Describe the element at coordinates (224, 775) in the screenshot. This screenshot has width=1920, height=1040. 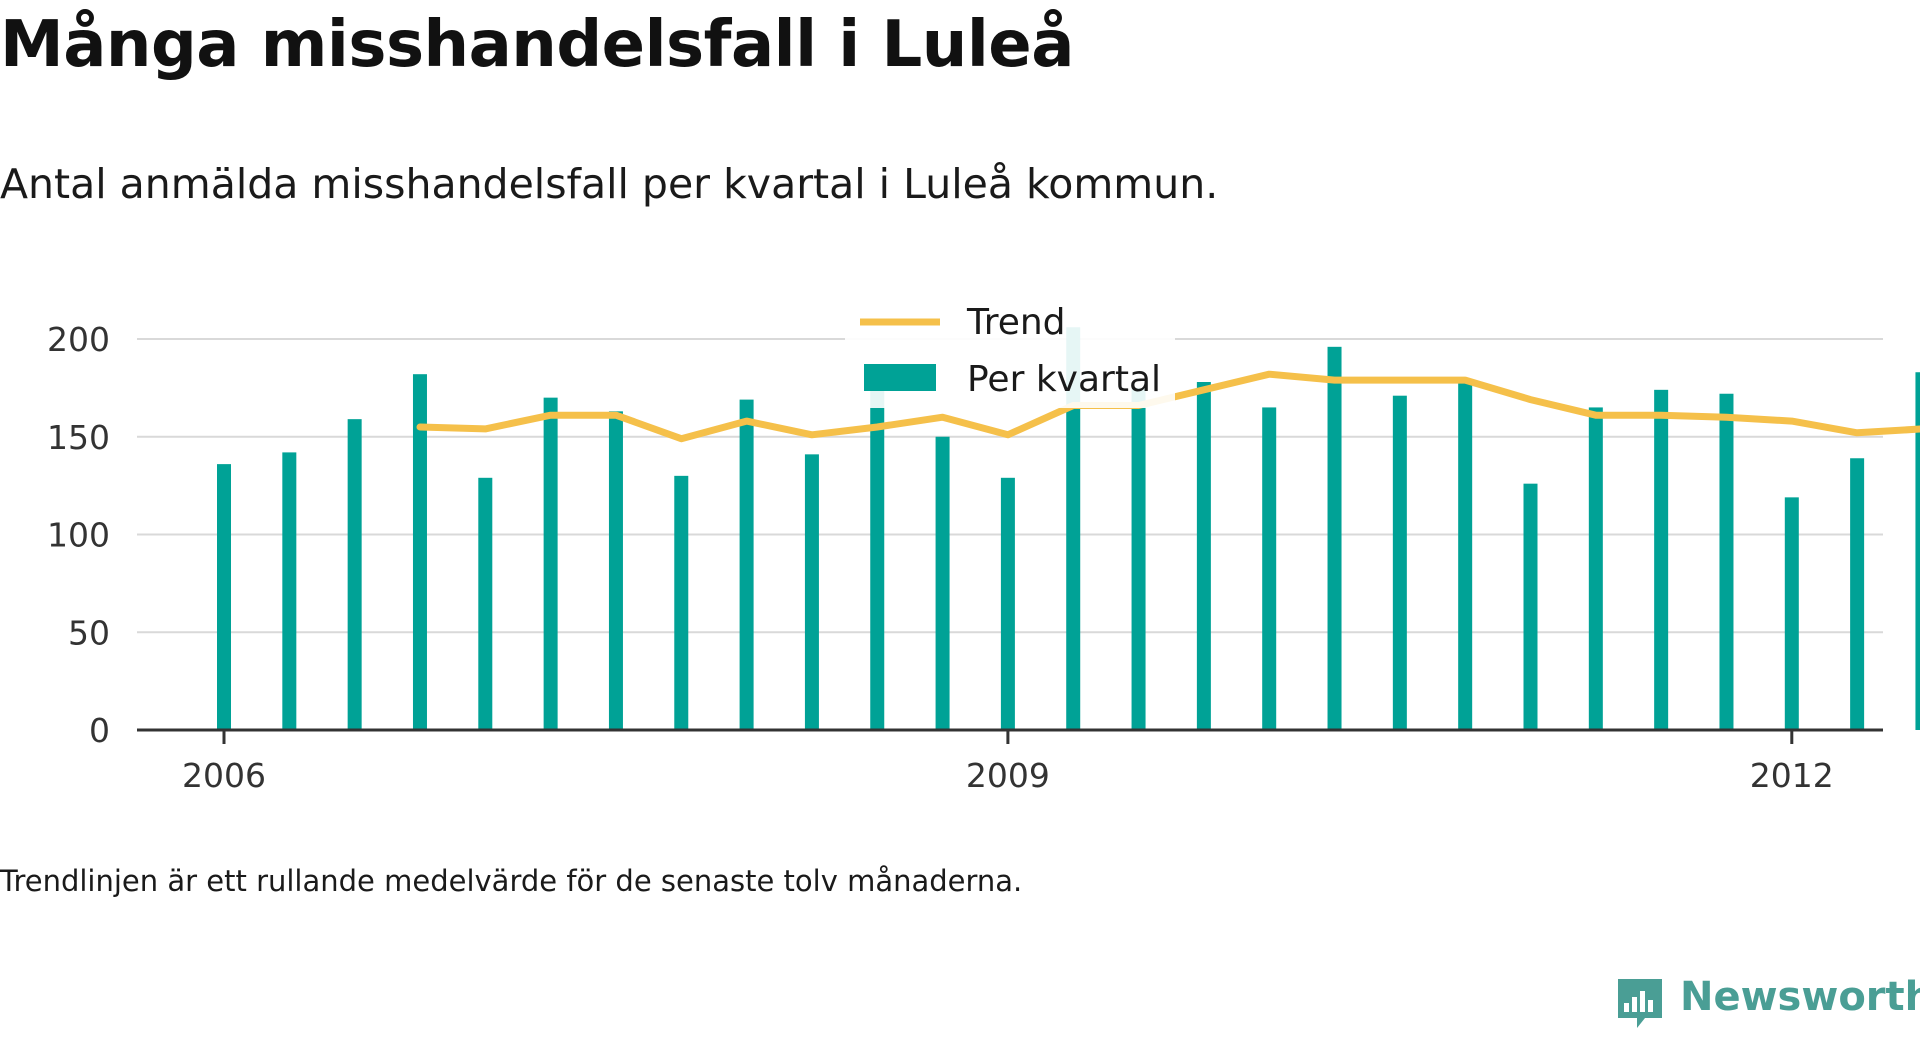
I see `x-tick-label: 2006` at that location.